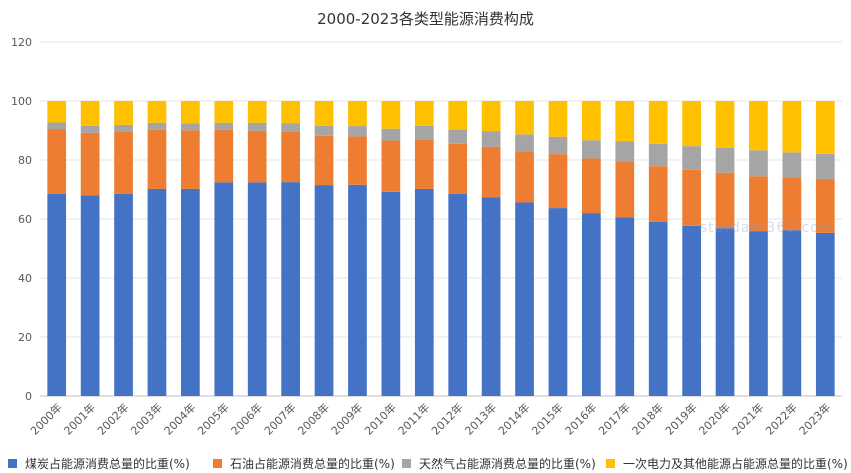 This screenshot has height=473, width=851. I want to click on legend-item-oil: 石油占能源消费总量的比重(%), so click(304, 463).